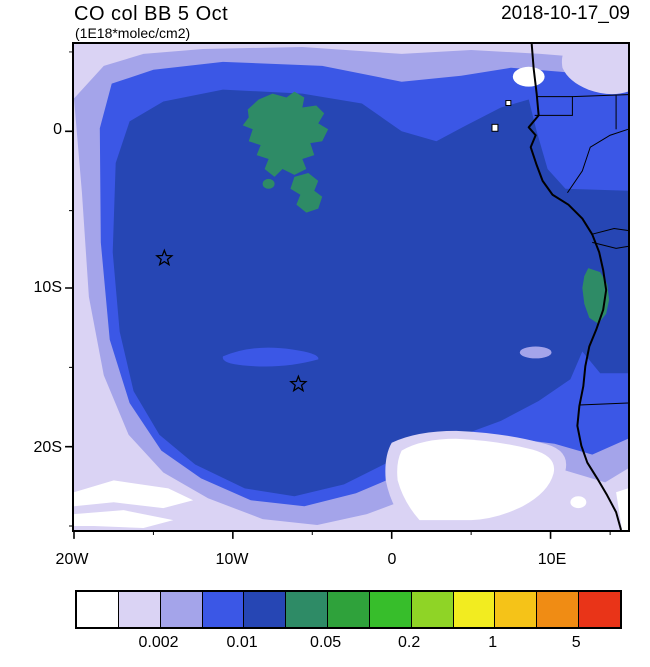 The image size is (650, 667). What do you see at coordinates (476, 479) in the screenshot?
I see `low-value-white-pool` at bounding box center [476, 479].